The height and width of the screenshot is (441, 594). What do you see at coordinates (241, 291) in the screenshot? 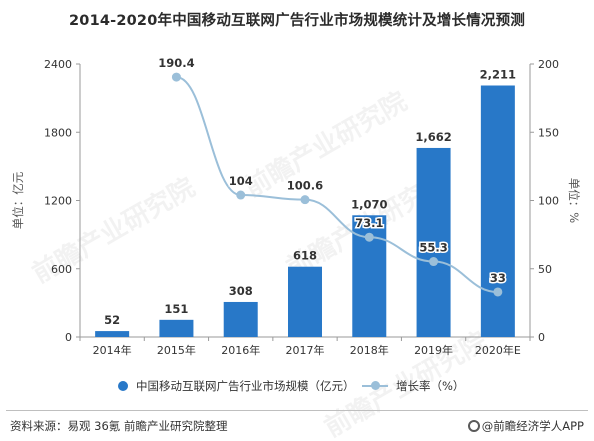
I see `bar-value-label: 308` at bounding box center [241, 291].